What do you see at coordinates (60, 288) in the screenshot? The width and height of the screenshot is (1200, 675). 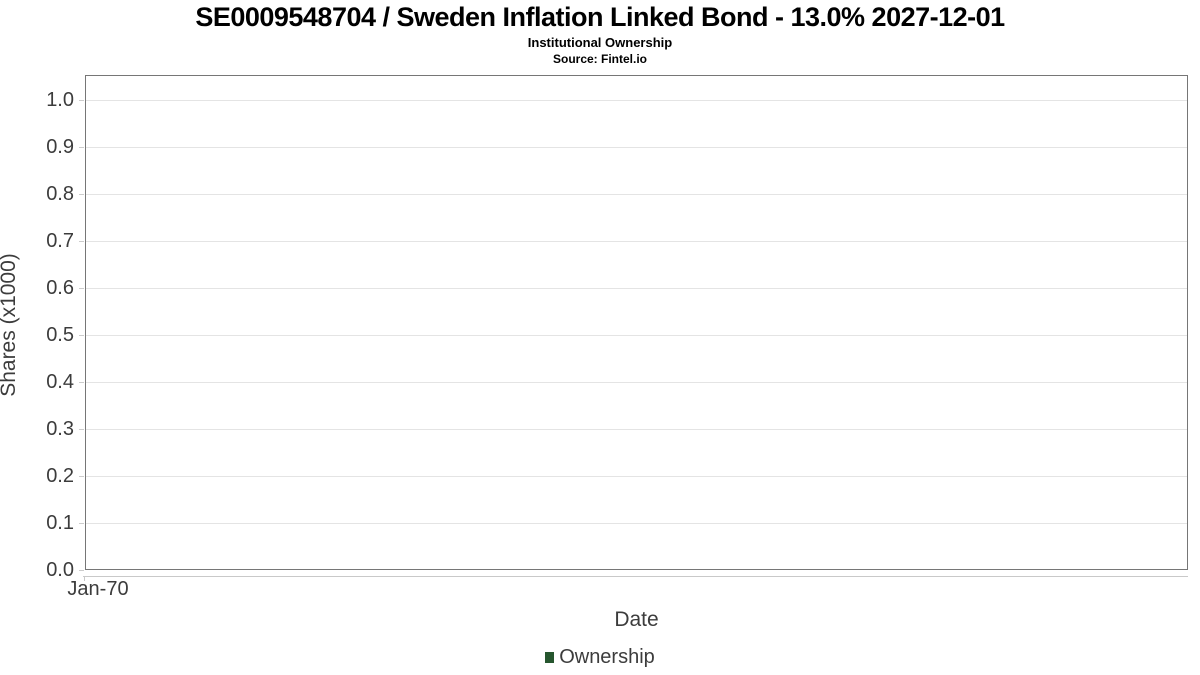 I see `y-tick-label: 0.6` at bounding box center [60, 288].